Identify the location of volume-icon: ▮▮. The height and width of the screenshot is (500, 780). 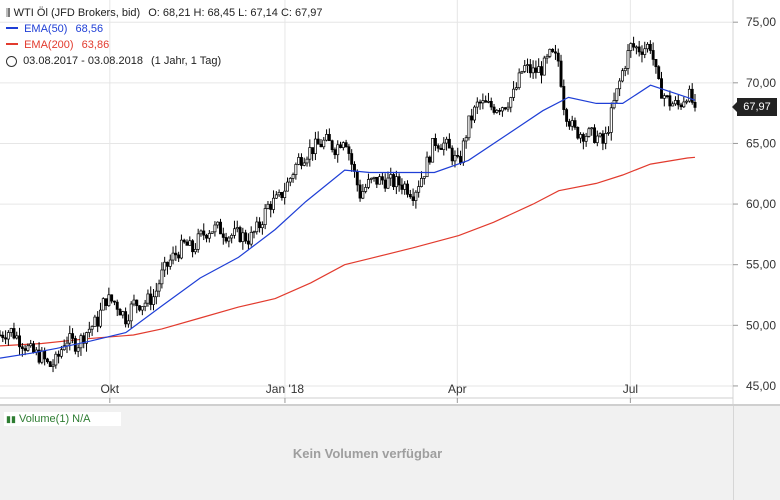
(11, 419).